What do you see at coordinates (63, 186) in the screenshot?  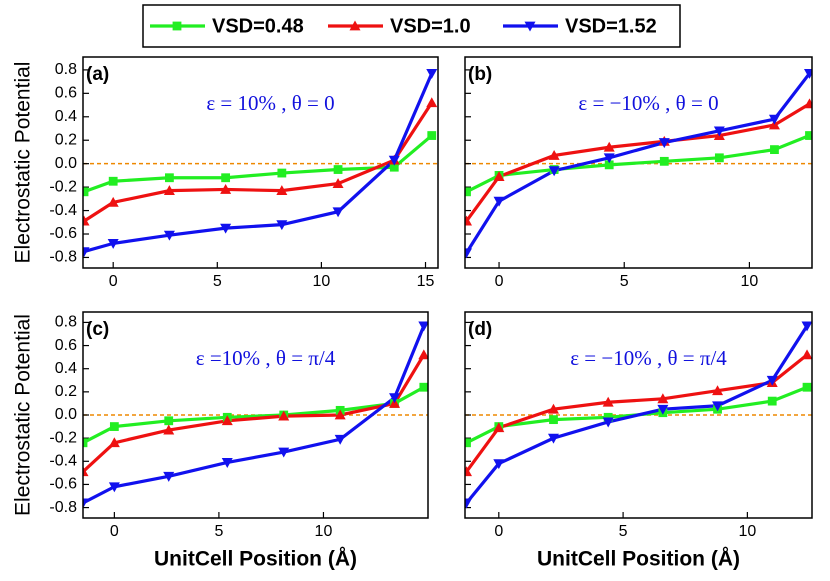 I see `y-tick-label: -0.2` at bounding box center [63, 186].